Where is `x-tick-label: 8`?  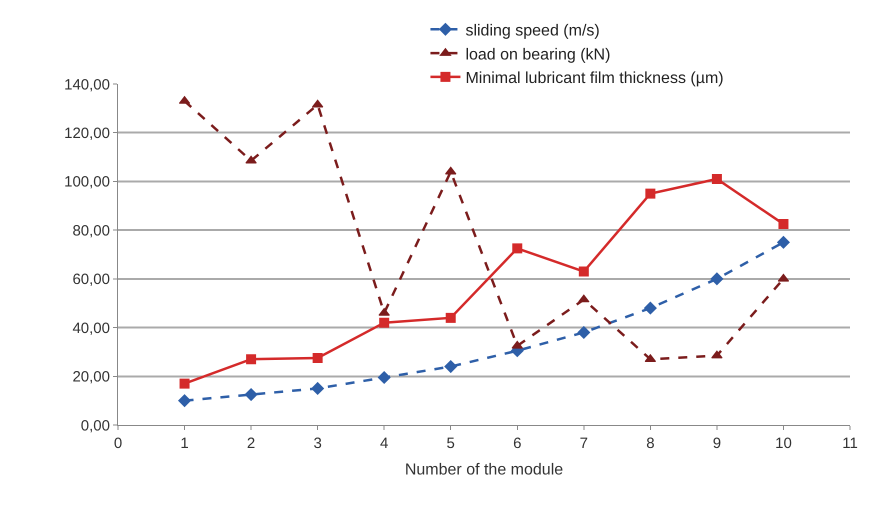
x-tick-label: 8 is located at coordinates (650, 443).